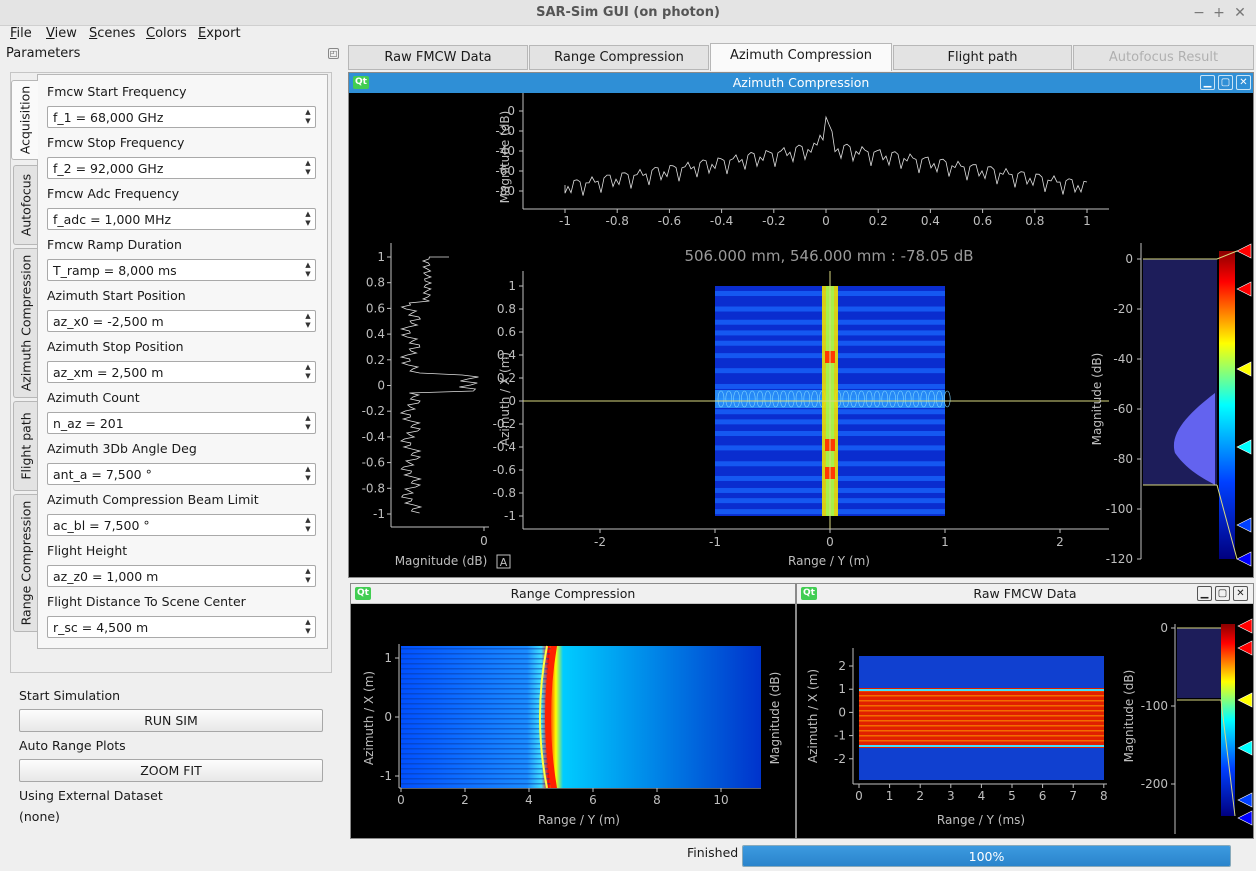 This screenshot has height=871, width=1256. I want to click on rc-side-ylabel: Magnitude (dB), so click(775, 718).